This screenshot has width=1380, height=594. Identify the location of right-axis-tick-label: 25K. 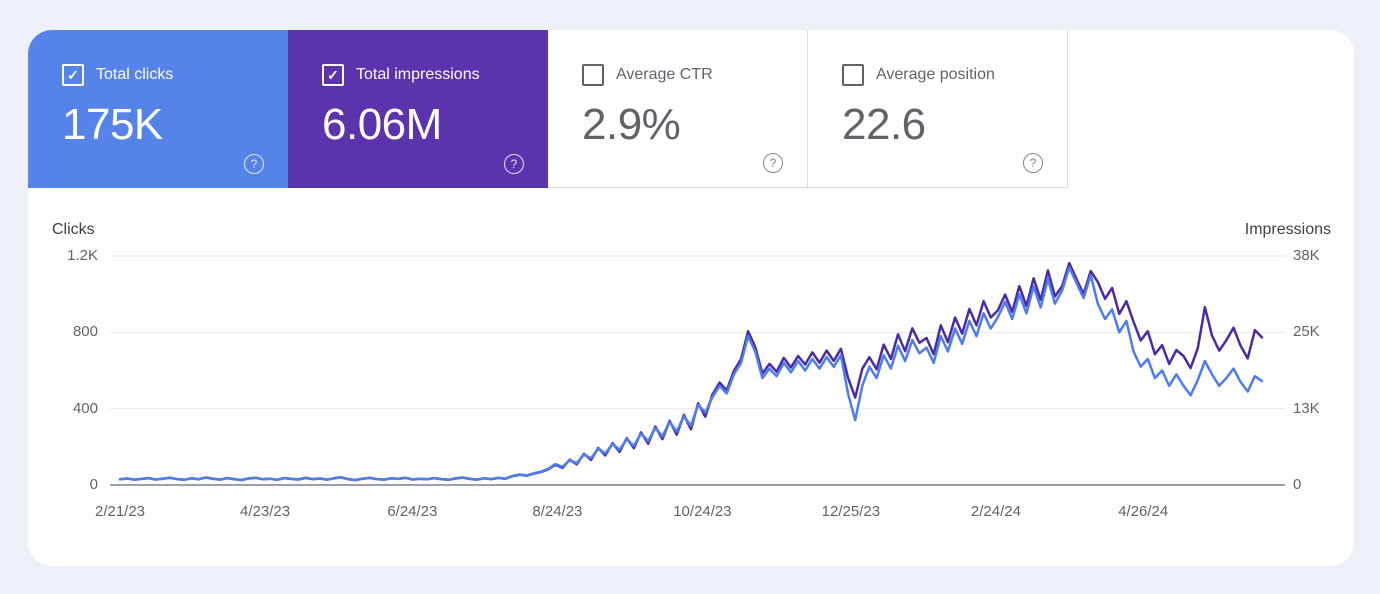
(1306, 332).